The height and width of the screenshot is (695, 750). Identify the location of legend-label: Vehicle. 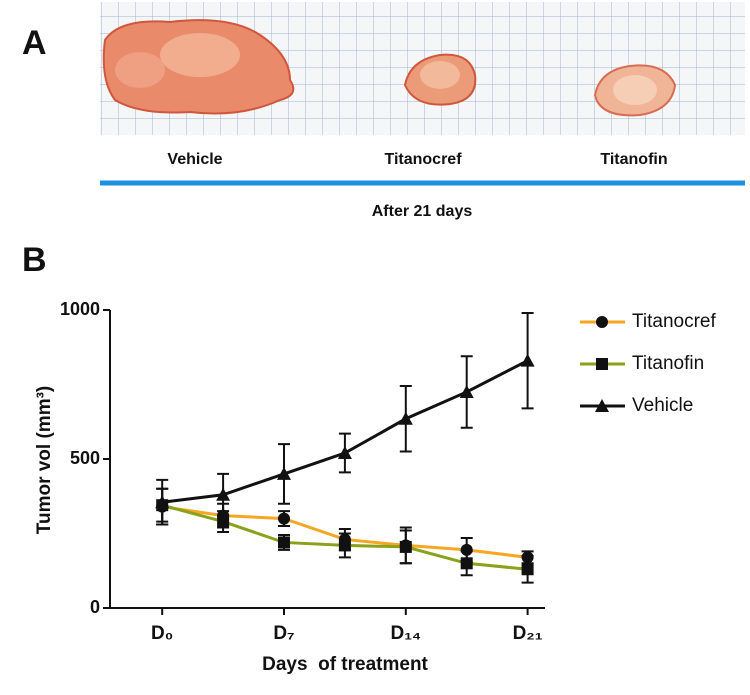
(662, 405).